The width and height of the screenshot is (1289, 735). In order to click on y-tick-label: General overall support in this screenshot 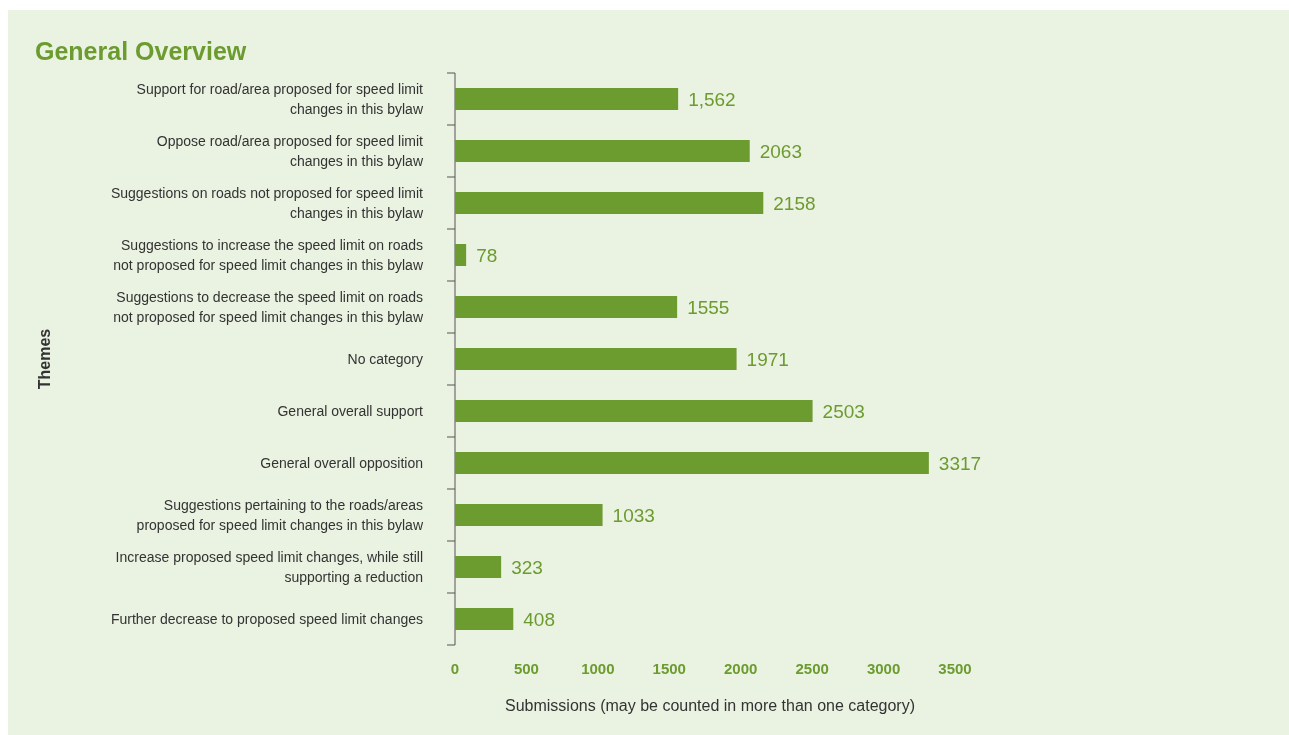, I will do `click(350, 411)`.